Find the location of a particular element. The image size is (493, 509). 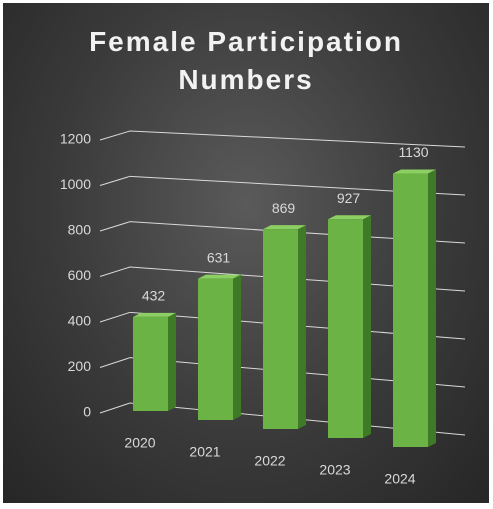

y-tick-label: 1200 is located at coordinates (75, 139).